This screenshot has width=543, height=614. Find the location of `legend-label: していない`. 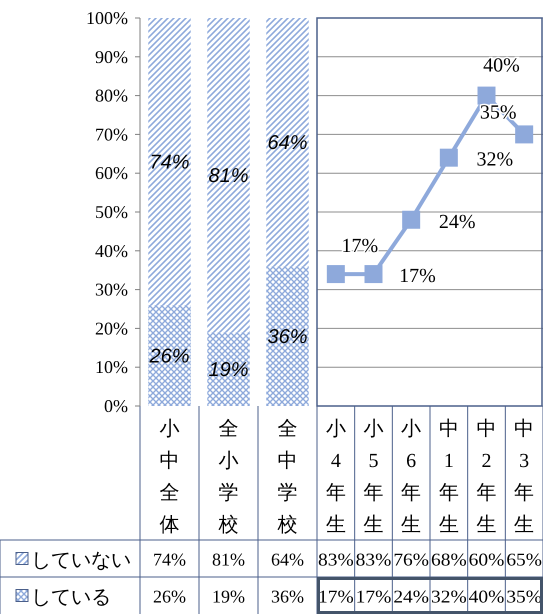

legend-label: していない is located at coordinates (81, 561).